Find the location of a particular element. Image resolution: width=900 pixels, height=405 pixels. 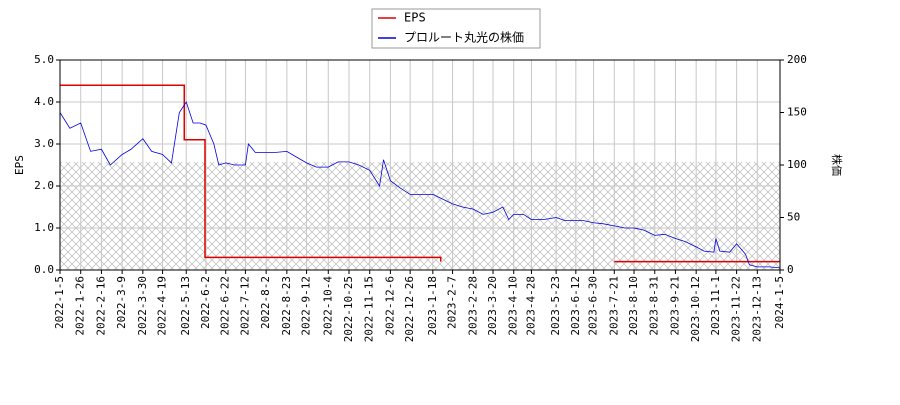

y2-tick-label: 100 is located at coordinates (797, 164).